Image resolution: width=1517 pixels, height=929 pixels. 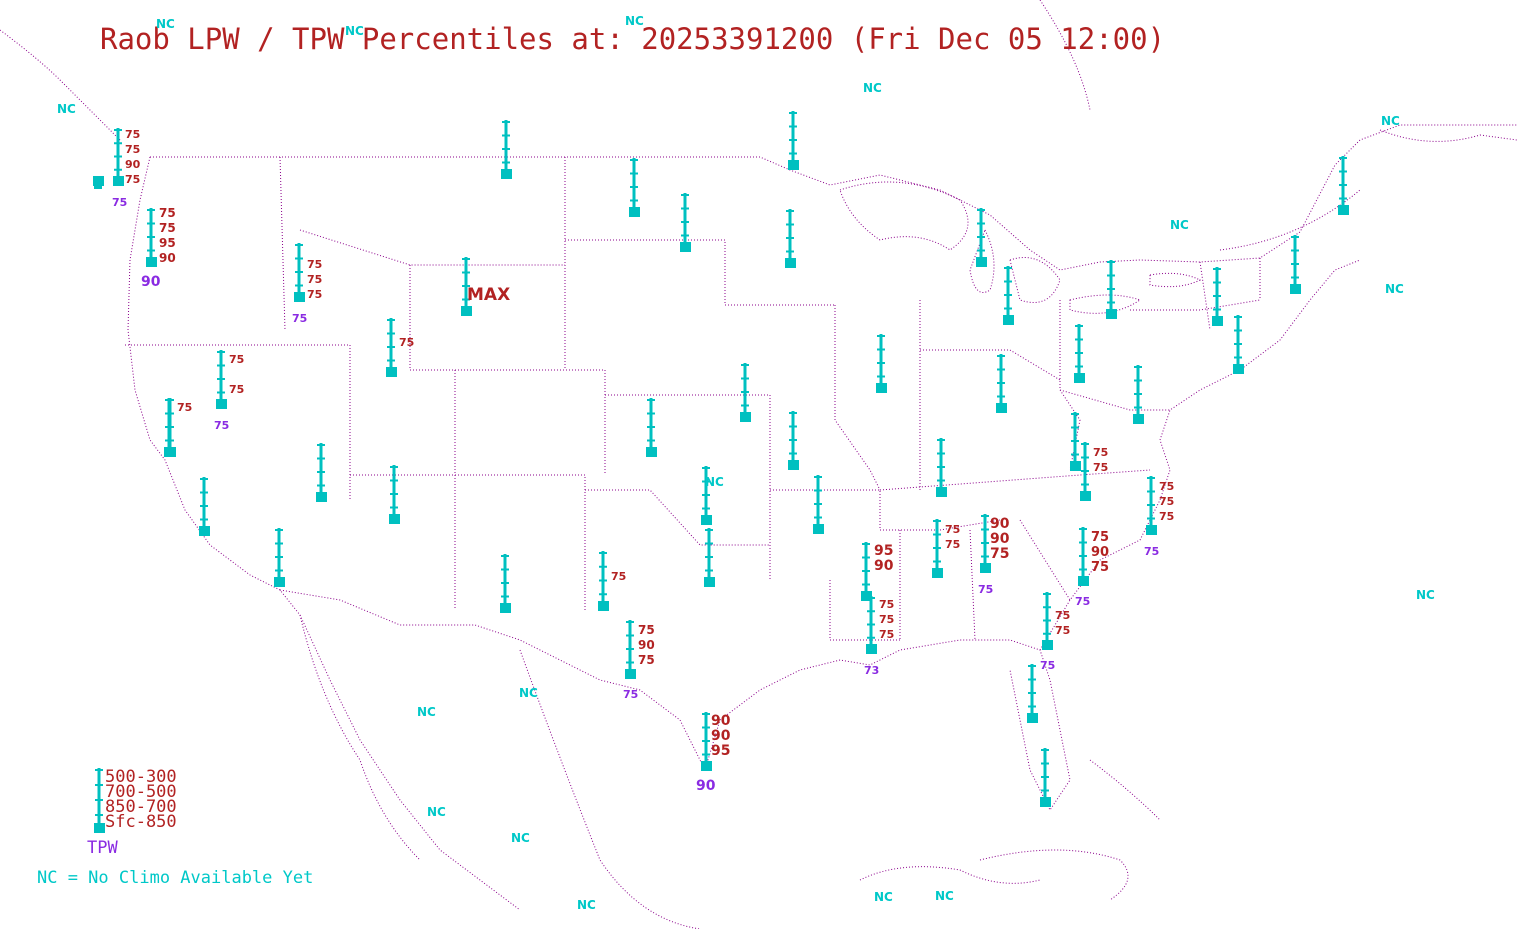 I want to click on station-s40, so click(x=818, y=504).